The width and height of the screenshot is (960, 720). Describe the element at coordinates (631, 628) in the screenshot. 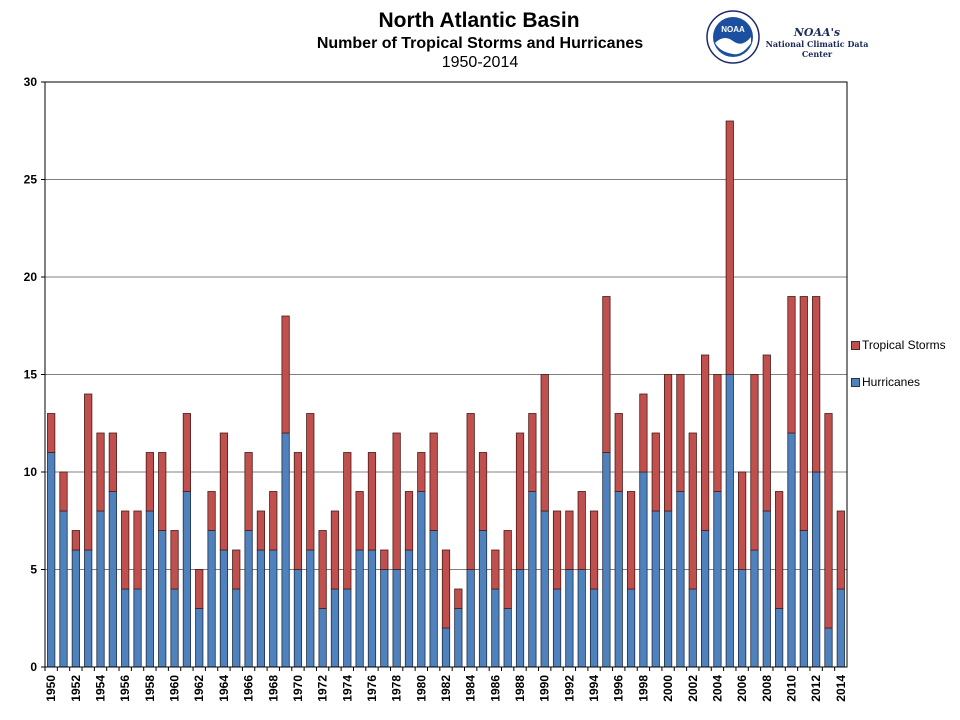

I see `bar-hurricanes-1997` at that location.